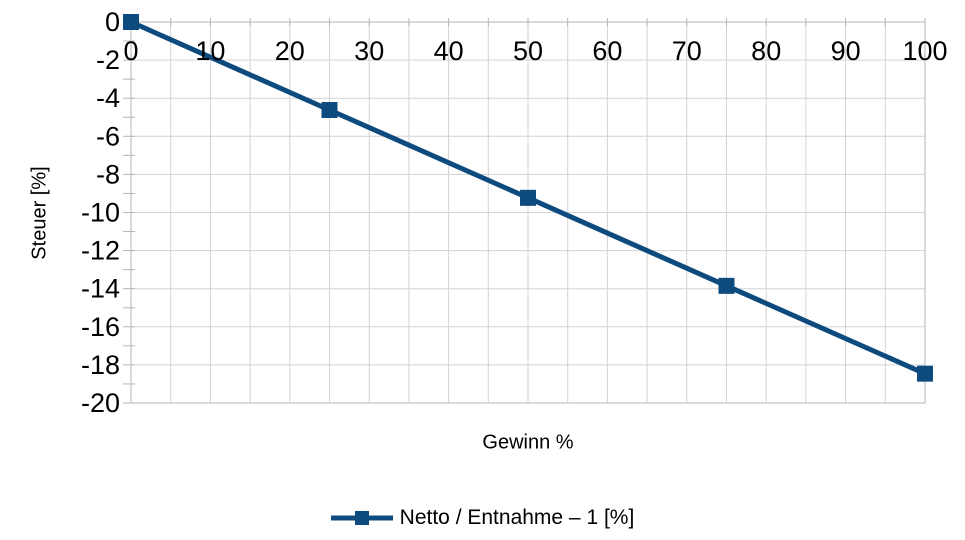 The width and height of the screenshot is (965, 540). Describe the element at coordinates (108, 136) in the screenshot. I see `y-tick-label: -6` at that location.